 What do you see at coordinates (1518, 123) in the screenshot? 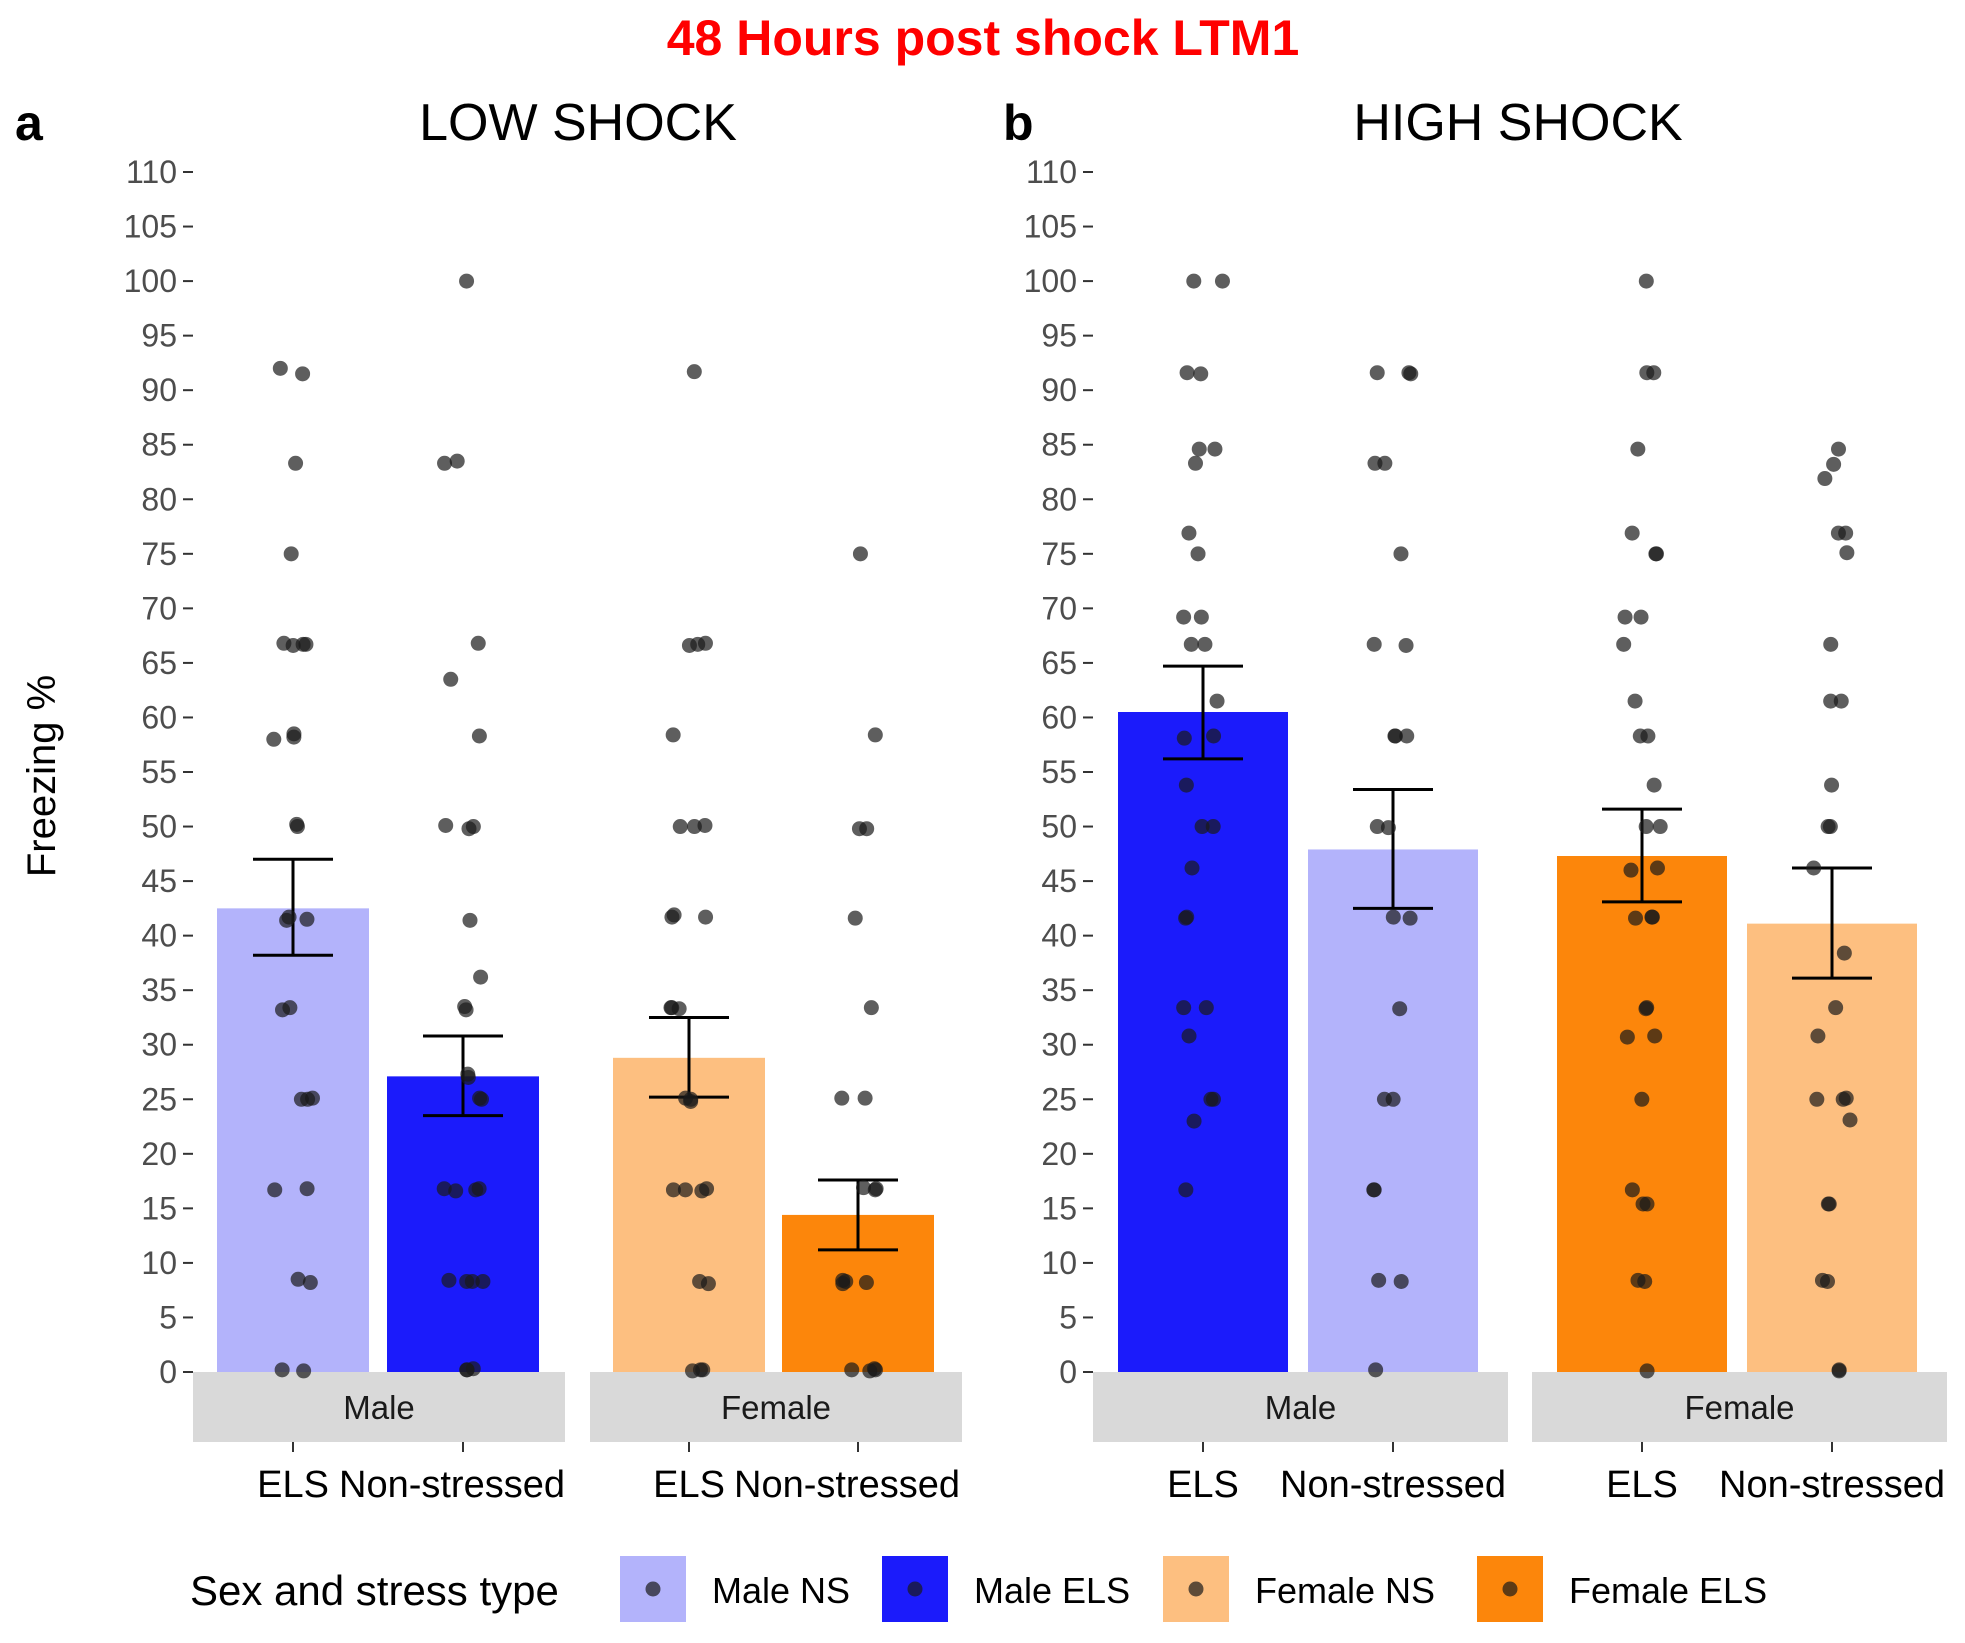
I see `panel-title: HIGH SHOCK` at bounding box center [1518, 123].